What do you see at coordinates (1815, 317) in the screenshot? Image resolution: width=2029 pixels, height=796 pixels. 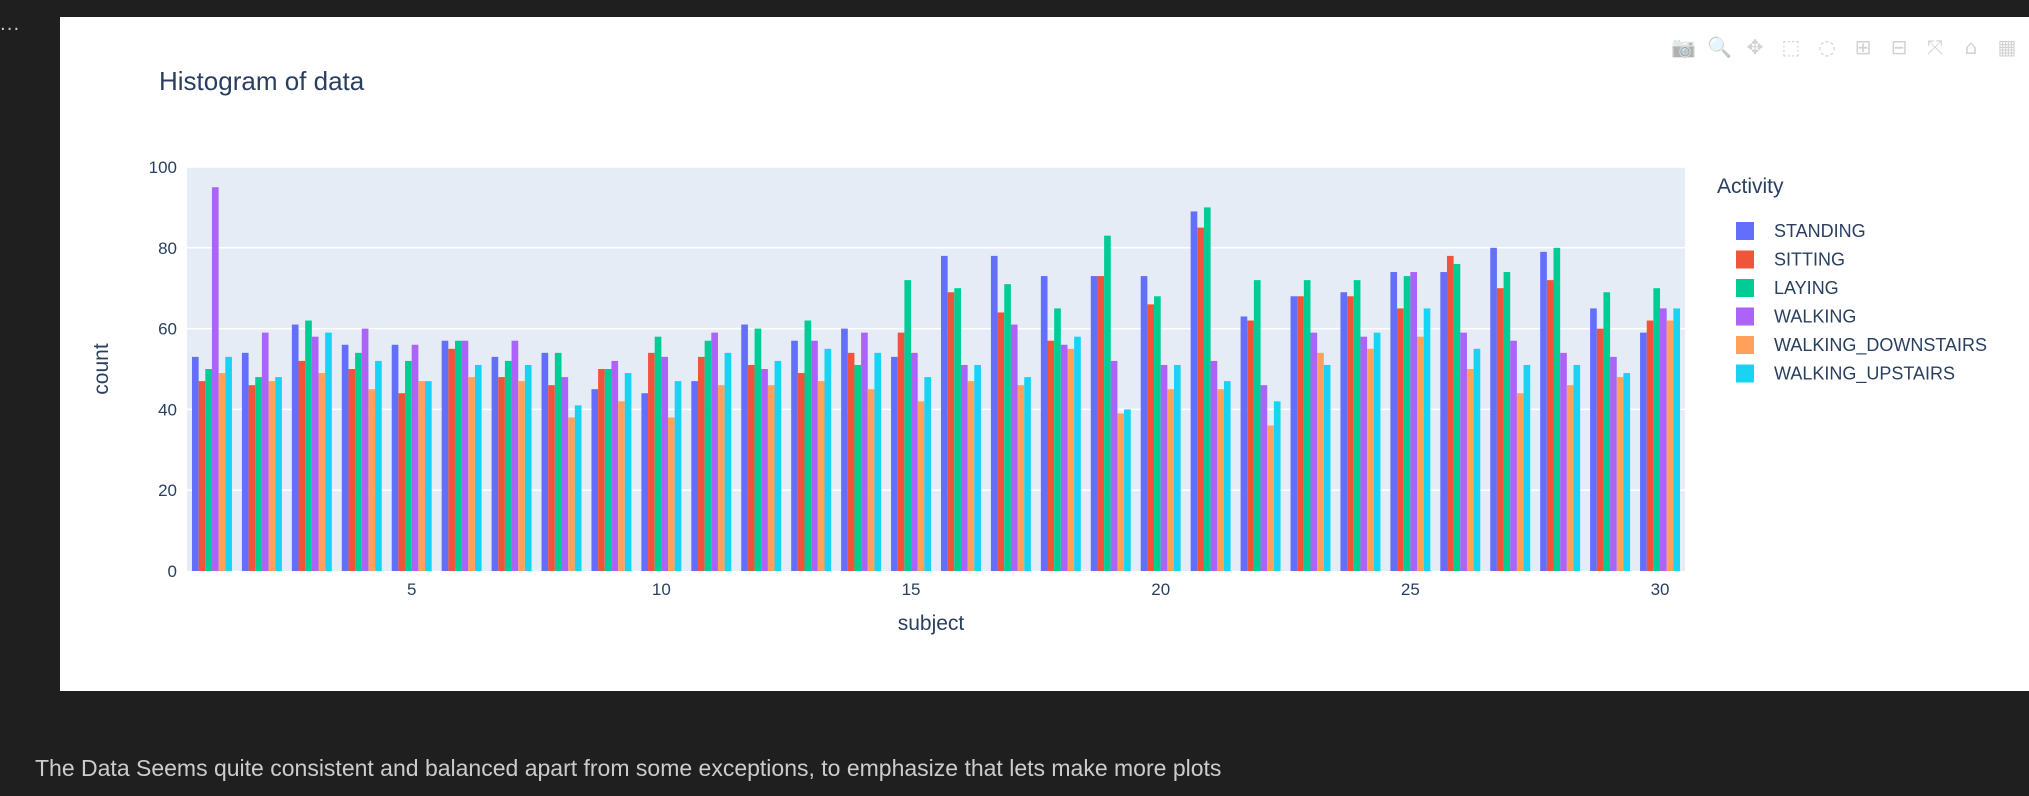 I see `legend-item: WALKING` at bounding box center [1815, 317].